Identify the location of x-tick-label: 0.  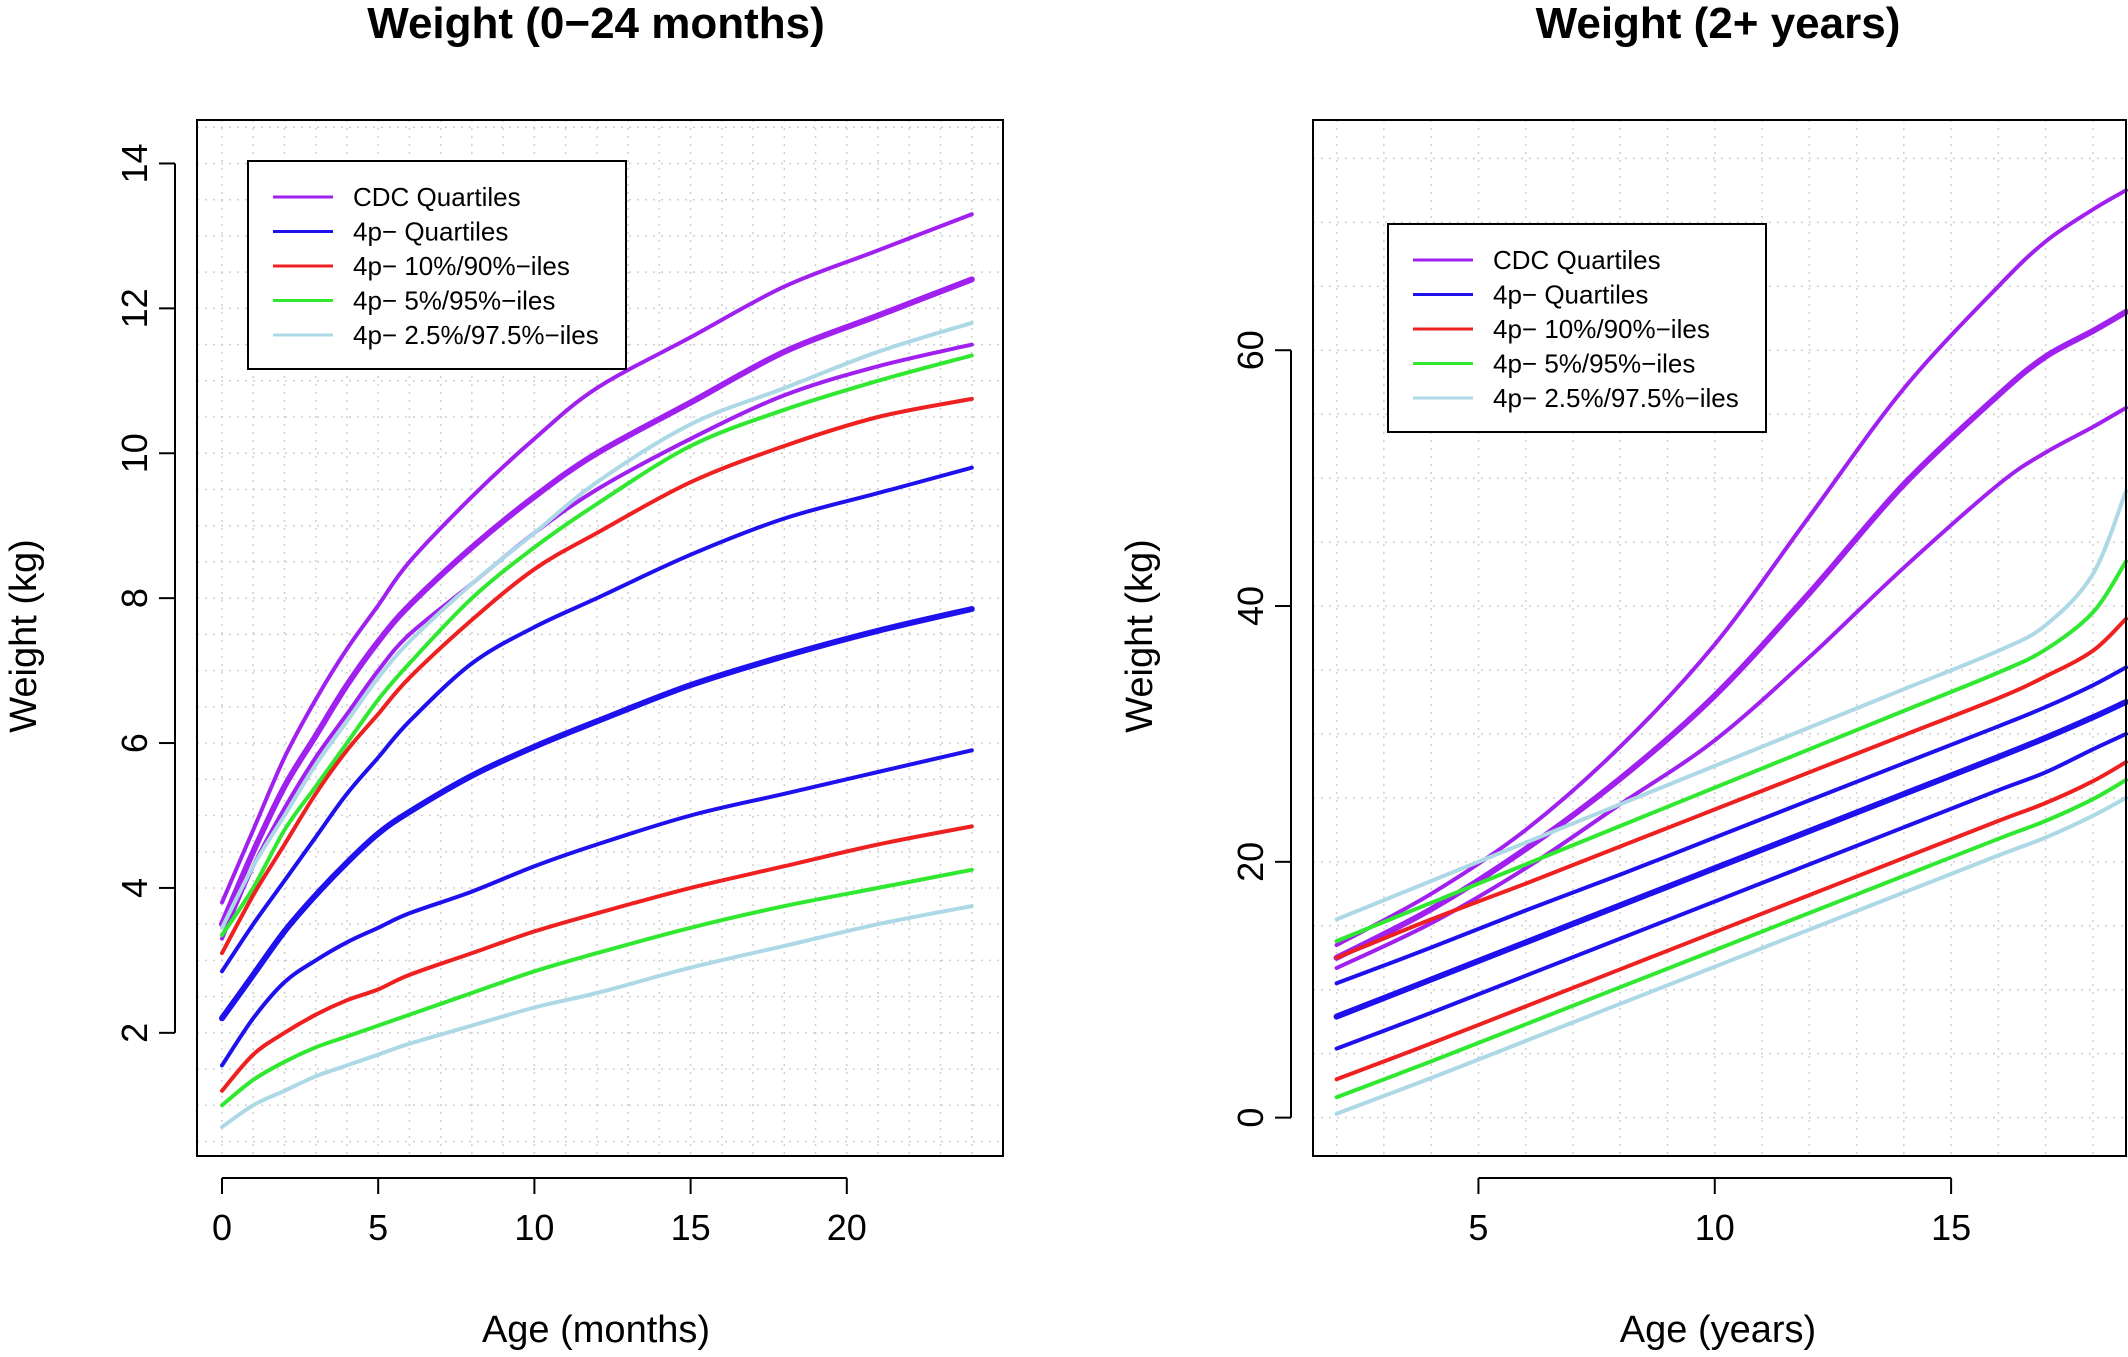
(222, 1227).